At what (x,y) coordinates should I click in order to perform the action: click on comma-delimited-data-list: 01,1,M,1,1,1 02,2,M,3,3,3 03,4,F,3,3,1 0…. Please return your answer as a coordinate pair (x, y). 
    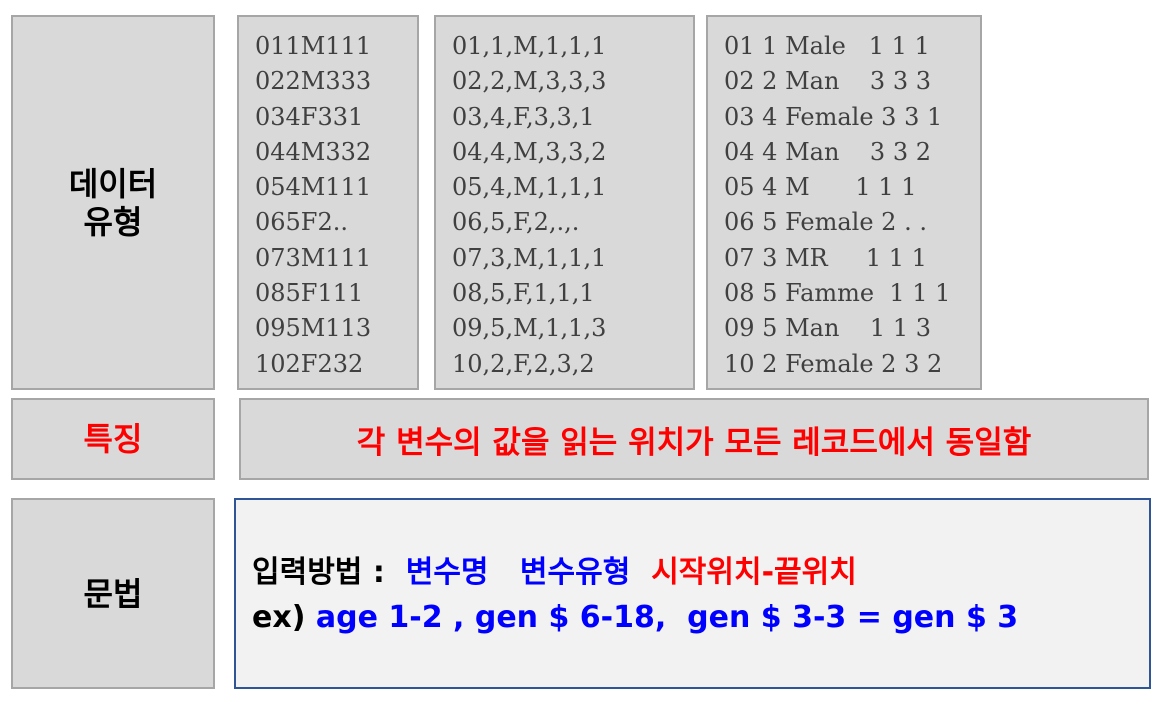
    Looking at the image, I should click on (572, 205).